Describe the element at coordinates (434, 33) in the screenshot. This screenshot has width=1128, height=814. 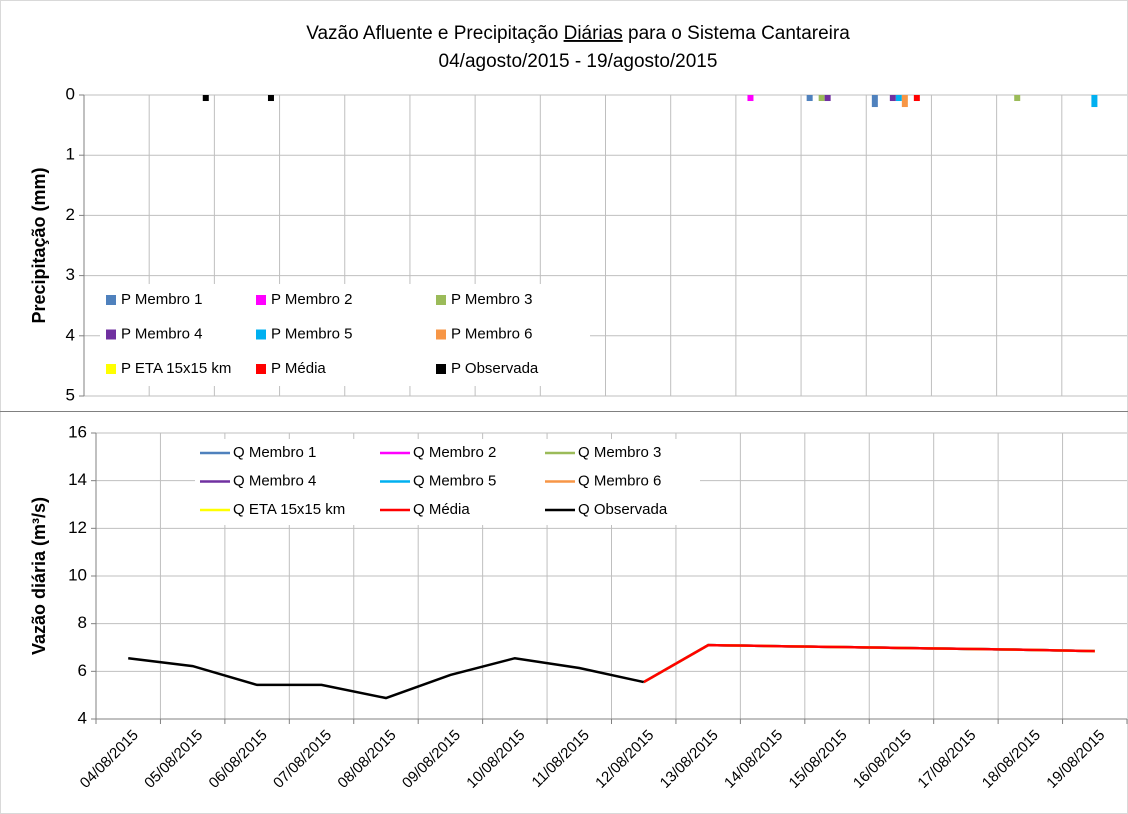
I see `title-part: Vazão Afluente e Precipitação` at that location.